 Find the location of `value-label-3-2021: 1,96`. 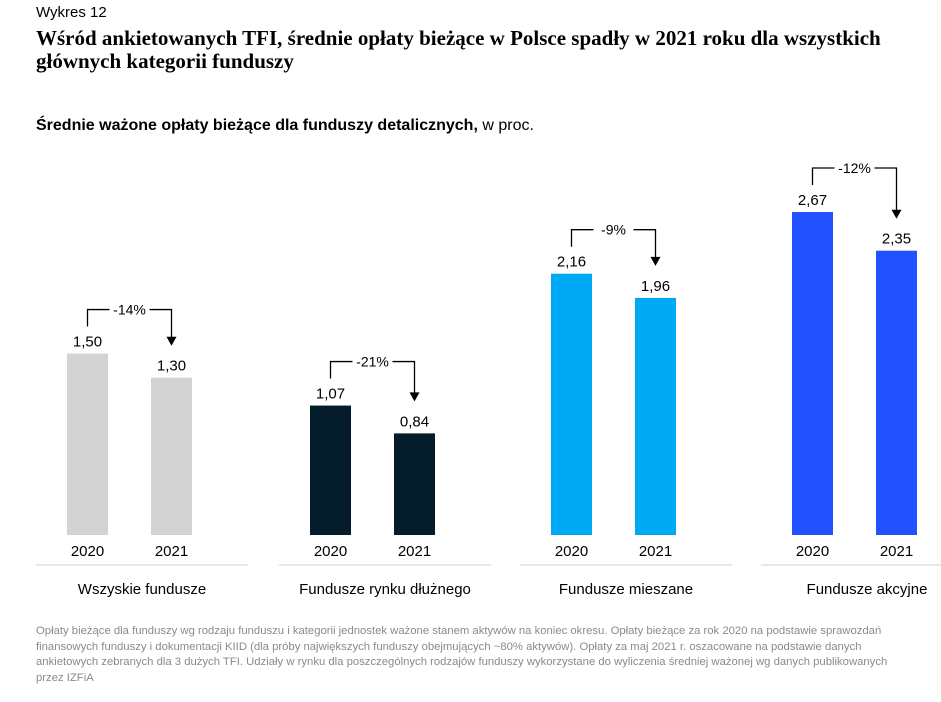

value-label-3-2021: 1,96 is located at coordinates (655, 286).